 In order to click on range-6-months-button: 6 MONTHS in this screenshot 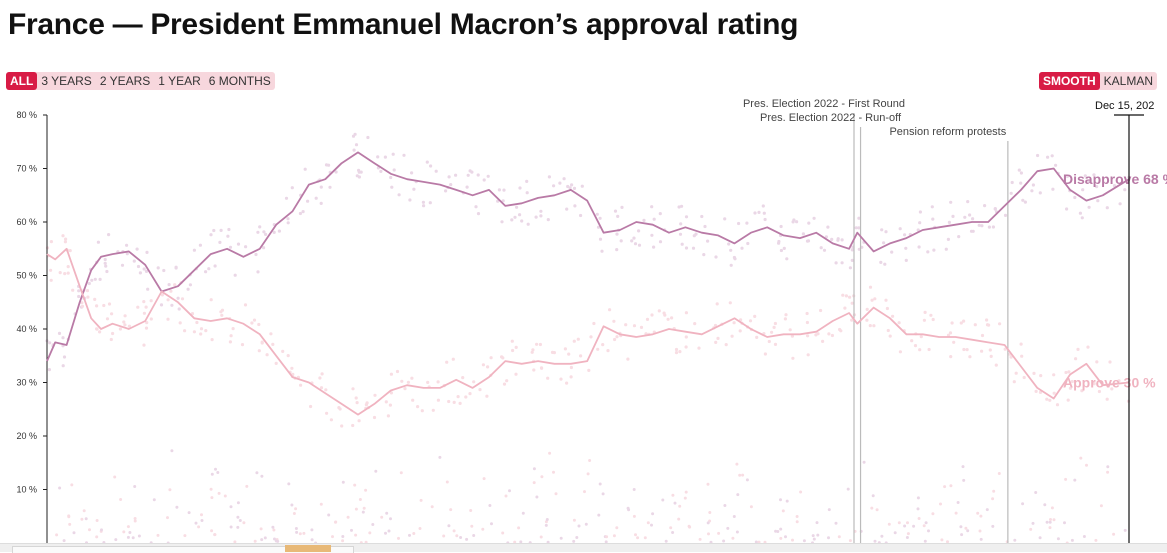, I will do `click(239, 81)`.